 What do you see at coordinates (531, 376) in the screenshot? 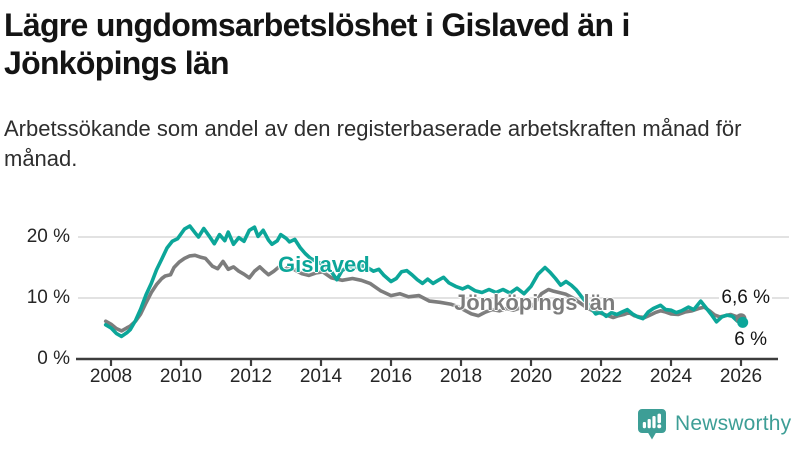
I see `x-tick-label: 2020` at bounding box center [531, 376].